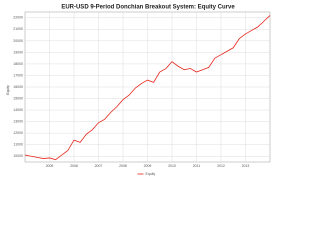  What do you see at coordinates (246, 166) in the screenshot?
I see `x-tick-label: 2013` at bounding box center [246, 166].